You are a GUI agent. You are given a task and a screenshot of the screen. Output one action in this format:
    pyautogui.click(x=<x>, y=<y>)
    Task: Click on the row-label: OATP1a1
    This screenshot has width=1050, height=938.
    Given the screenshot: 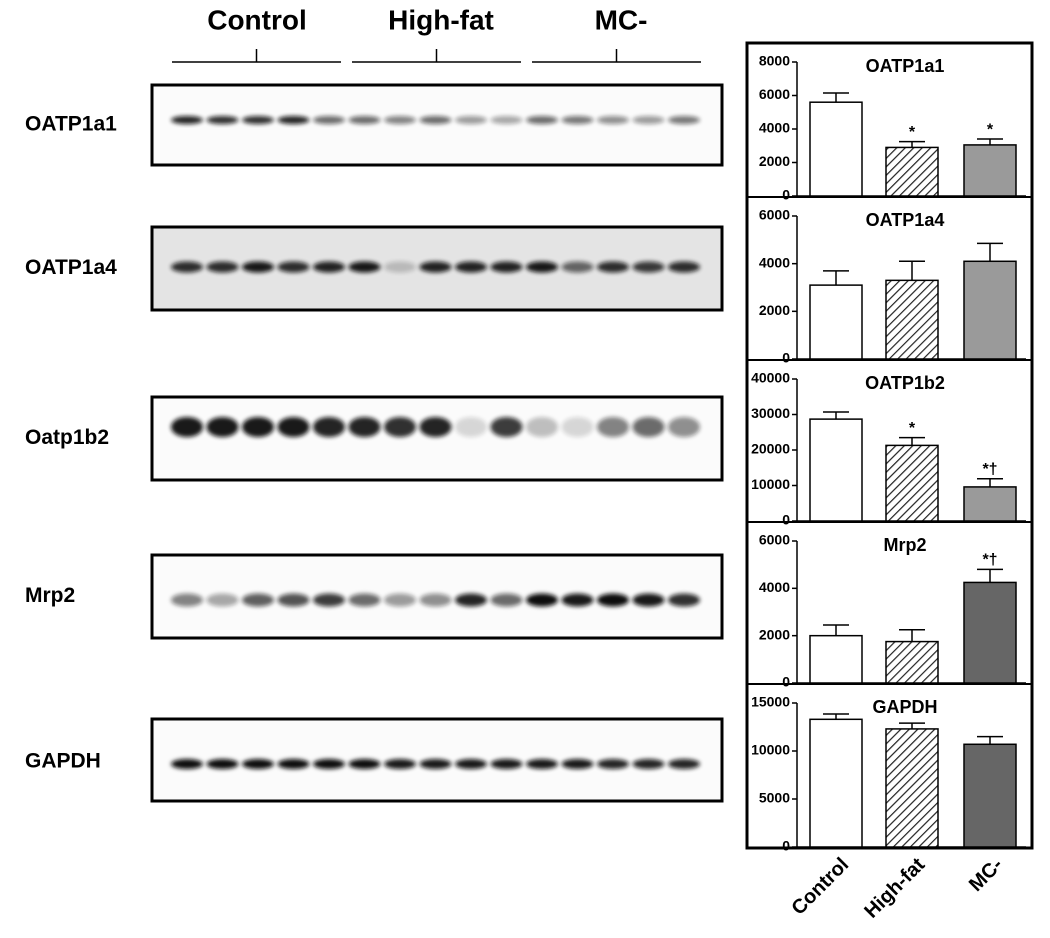 What is the action you would take?
    pyautogui.click(x=71, y=124)
    